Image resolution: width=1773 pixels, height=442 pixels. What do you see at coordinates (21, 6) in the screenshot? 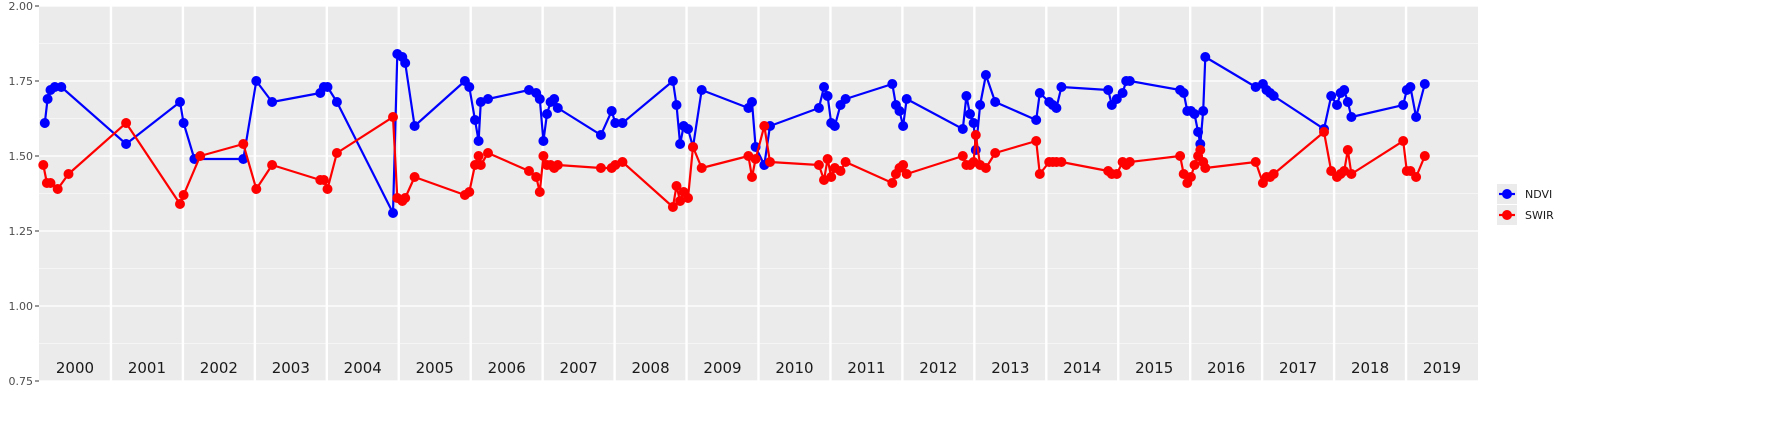
I see `y-tick-label: 2.00` at bounding box center [21, 6].